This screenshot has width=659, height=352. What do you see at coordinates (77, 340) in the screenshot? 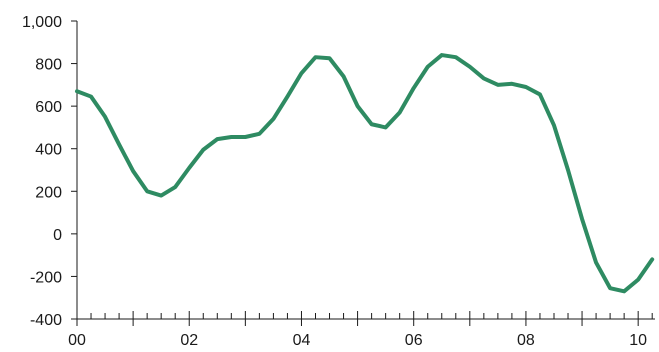
I see `x-tick-label: 00` at bounding box center [77, 340].